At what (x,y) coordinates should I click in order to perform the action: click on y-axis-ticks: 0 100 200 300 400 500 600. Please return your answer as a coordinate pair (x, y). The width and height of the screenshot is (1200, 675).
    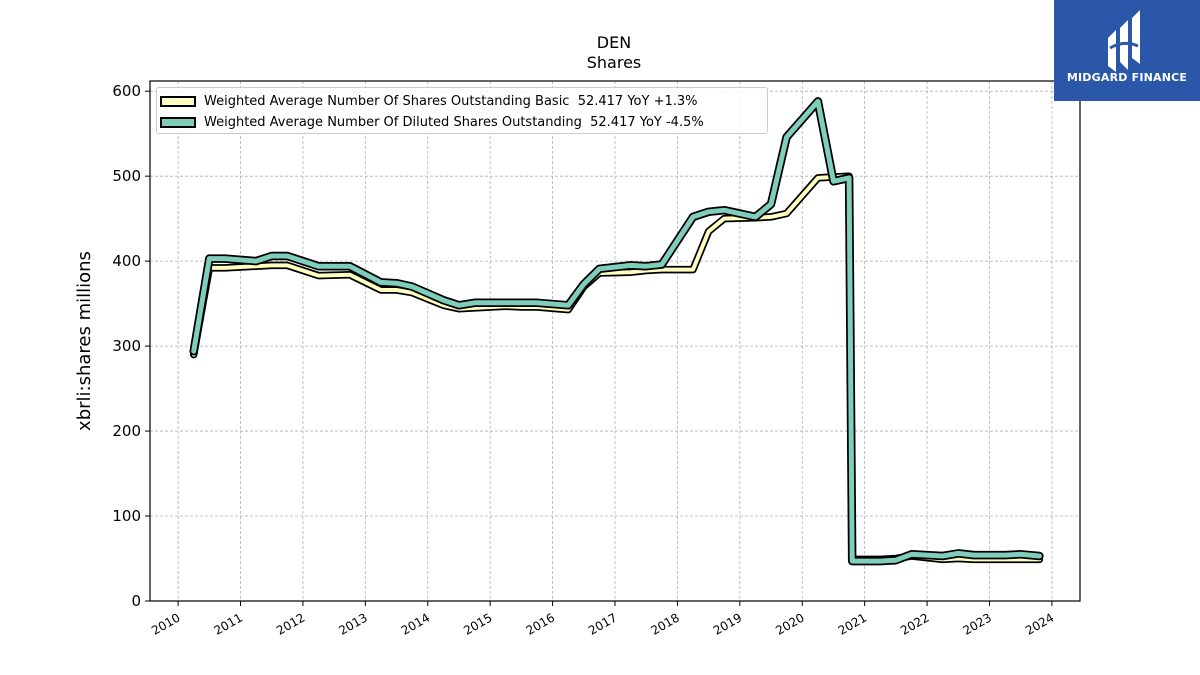
    Looking at the image, I should click on (131, 346).